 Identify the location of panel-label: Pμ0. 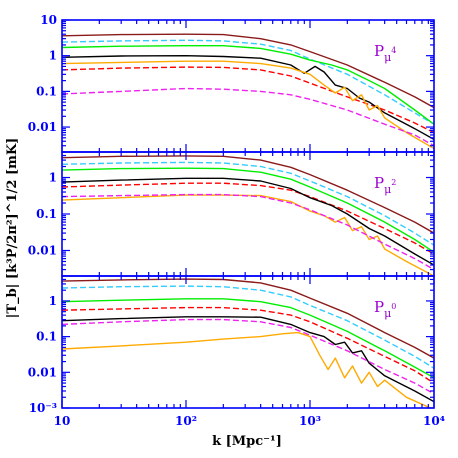
(385, 309).